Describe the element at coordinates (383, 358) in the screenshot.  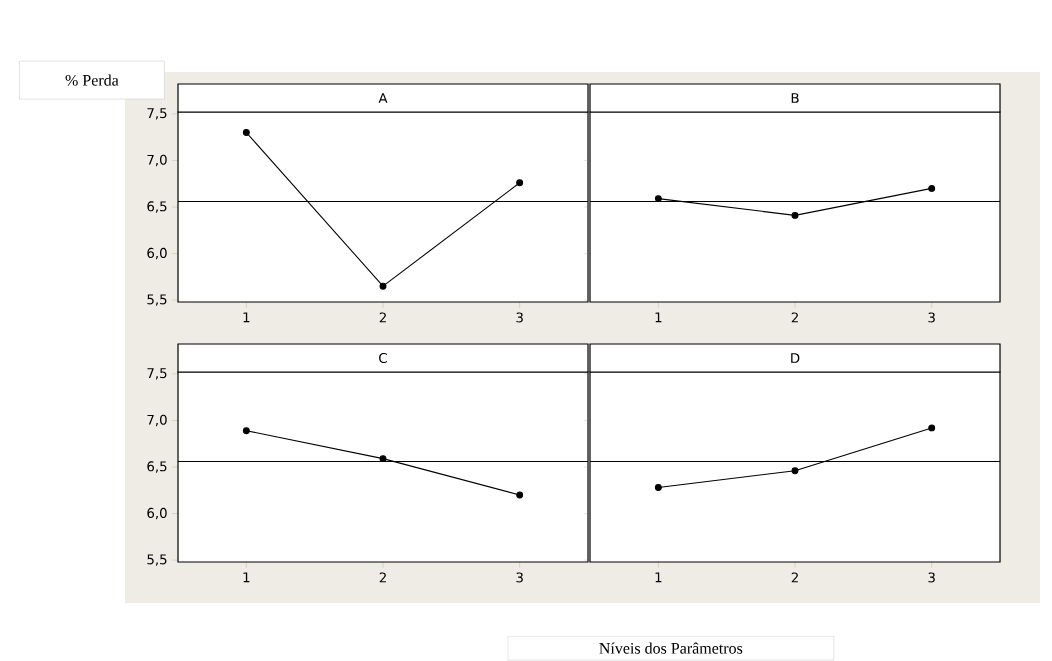
I see `chart-title: C` at that location.